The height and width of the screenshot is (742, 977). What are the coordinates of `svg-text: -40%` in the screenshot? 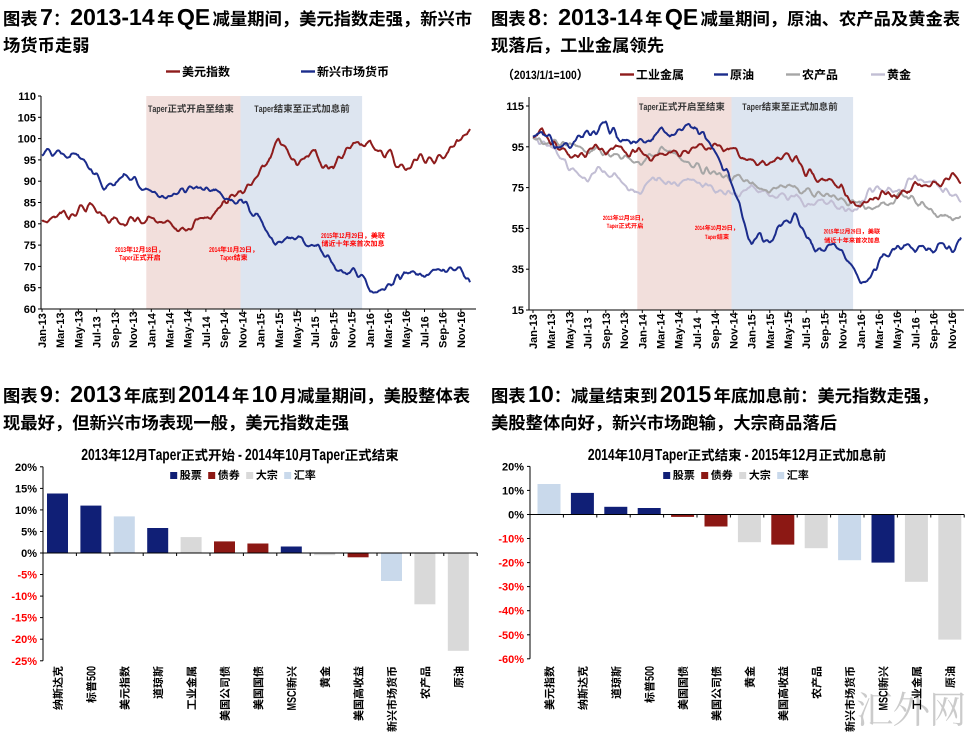 It's located at (511, 612).